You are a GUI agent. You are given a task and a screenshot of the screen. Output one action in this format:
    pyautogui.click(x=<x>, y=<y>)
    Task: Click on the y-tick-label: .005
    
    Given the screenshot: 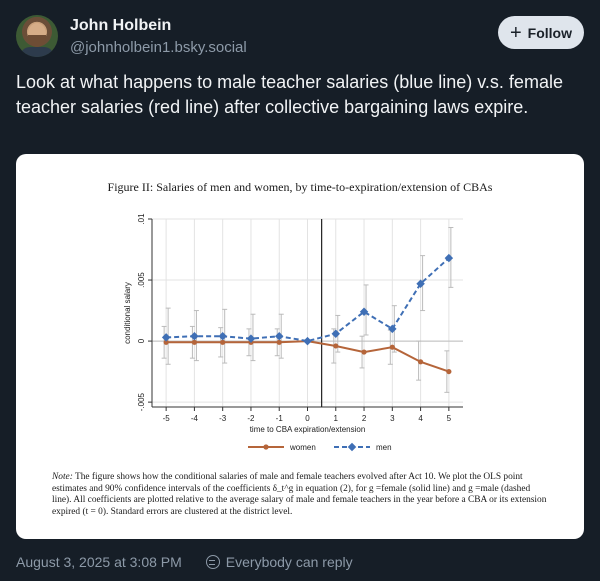 What is the action you would take?
    pyautogui.click(x=141, y=280)
    